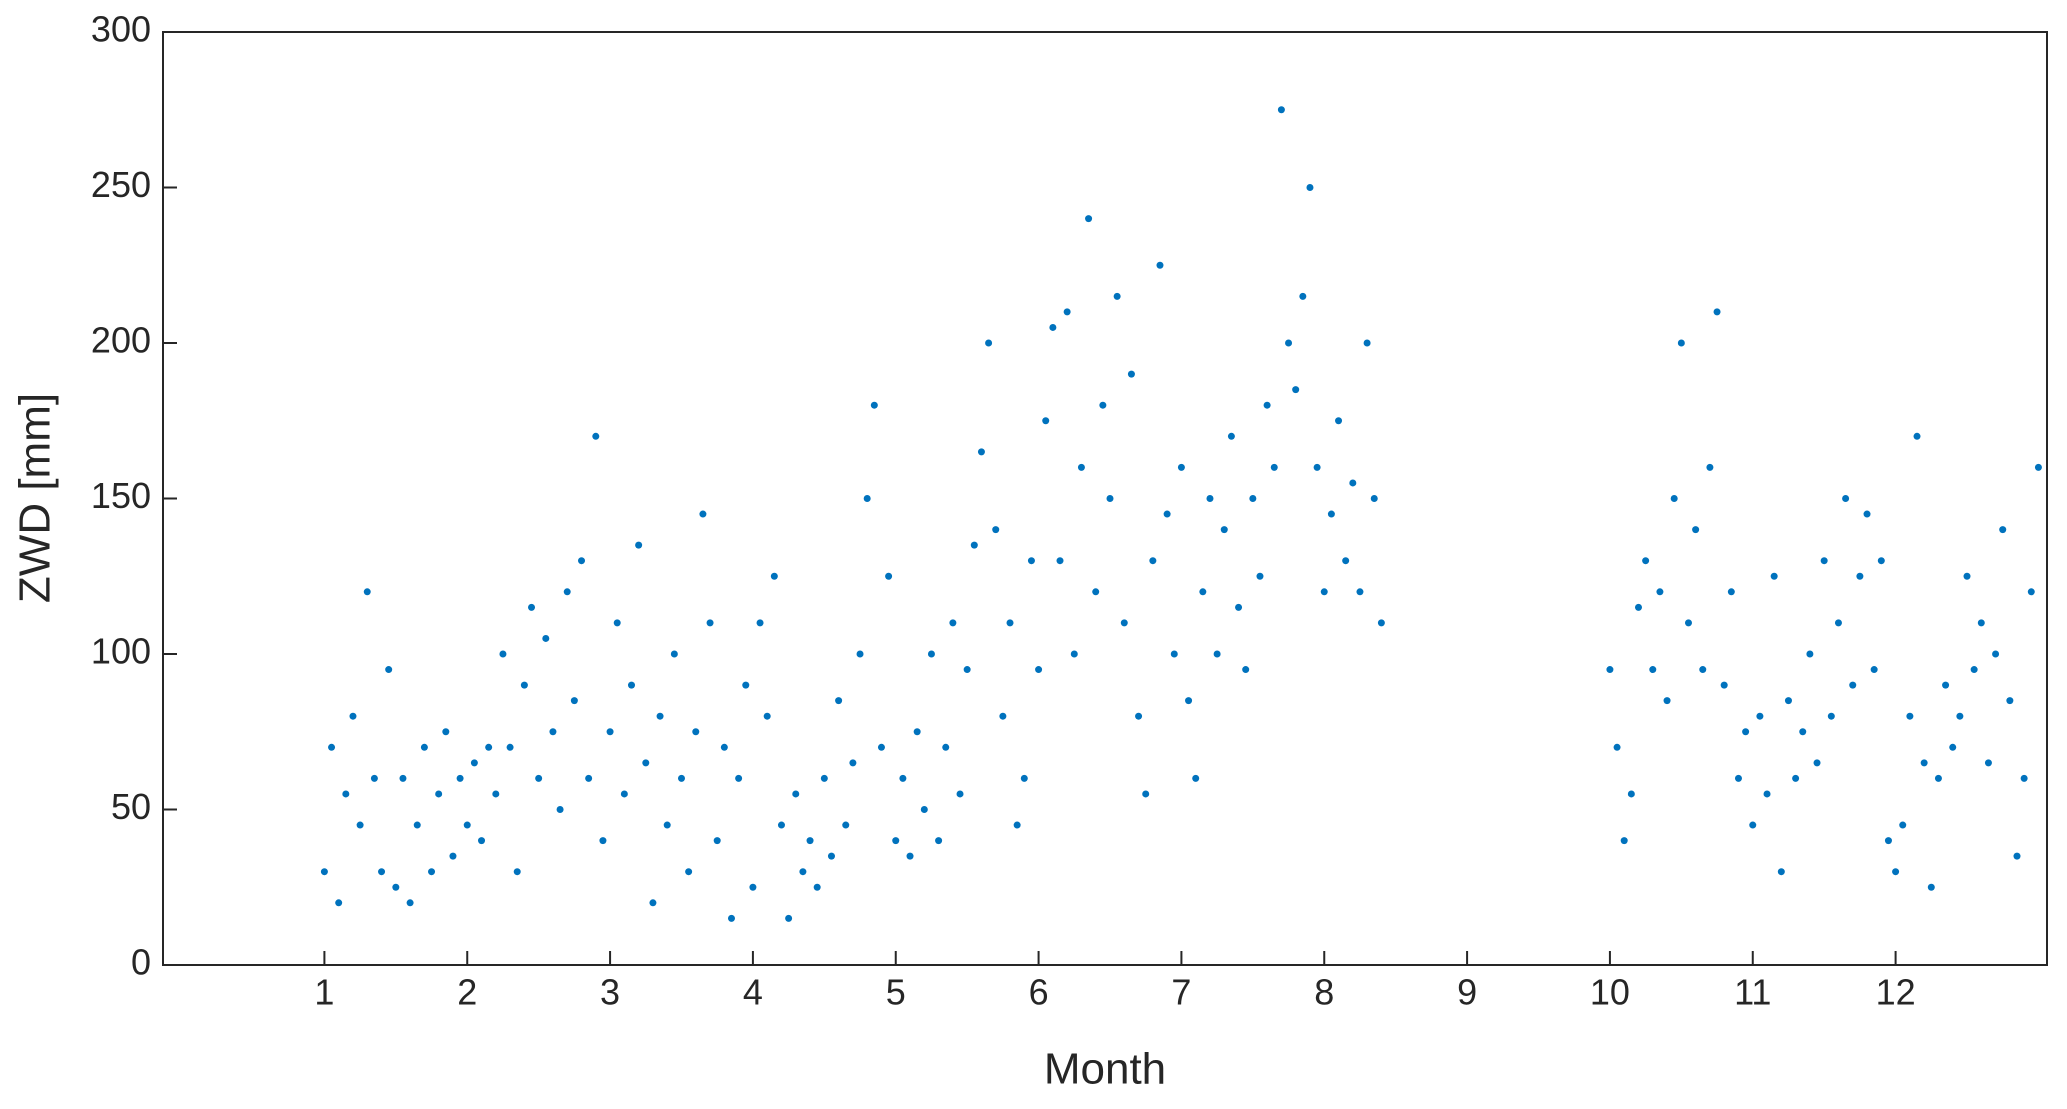 The width and height of the screenshot is (2067, 1109). I want to click on x-axis-label: Month, so click(1105, 1069).